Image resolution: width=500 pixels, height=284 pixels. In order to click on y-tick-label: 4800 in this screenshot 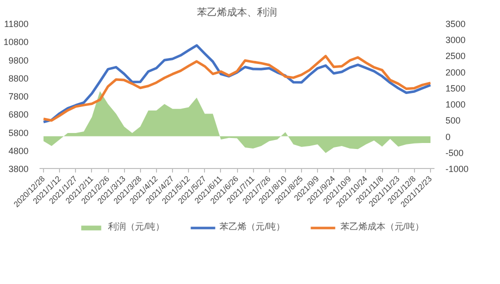, I will do `click(18, 151)`.